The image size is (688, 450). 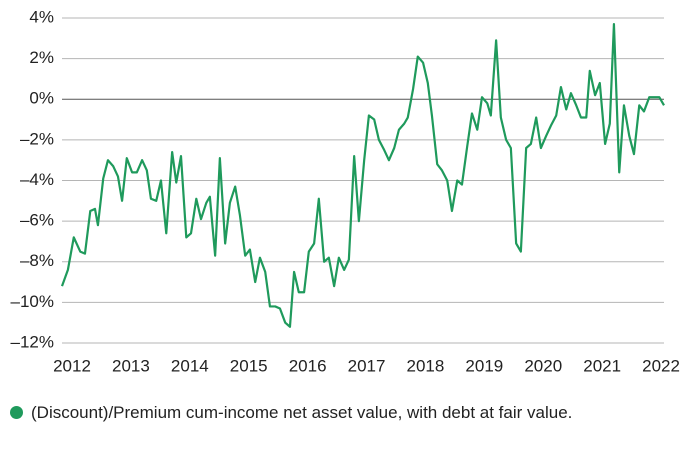 I want to click on x-tick-label: 2014, so click(x=190, y=365).